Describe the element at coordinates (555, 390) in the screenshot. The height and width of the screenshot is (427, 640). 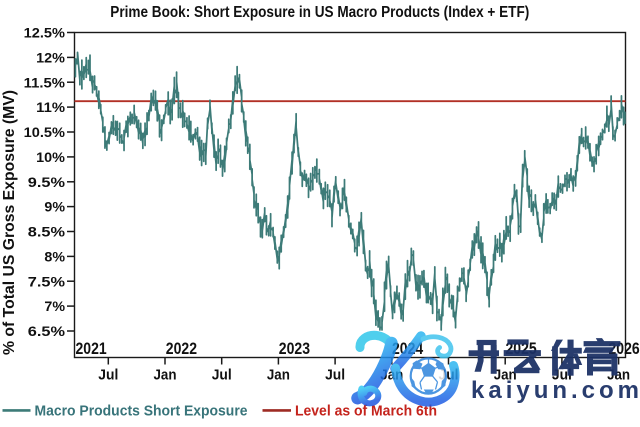
I see `svg-text: kaiyun.com` at that location.